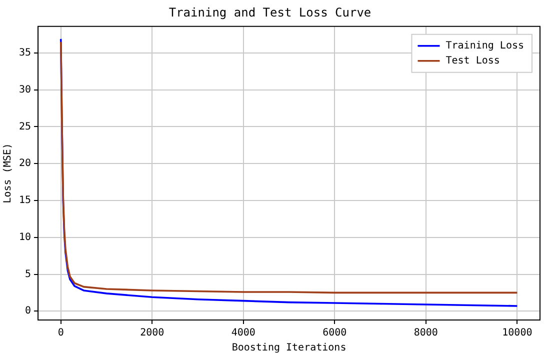  What do you see at coordinates (25, 53) in the screenshot?
I see `y-tick-label: 35` at bounding box center [25, 53].